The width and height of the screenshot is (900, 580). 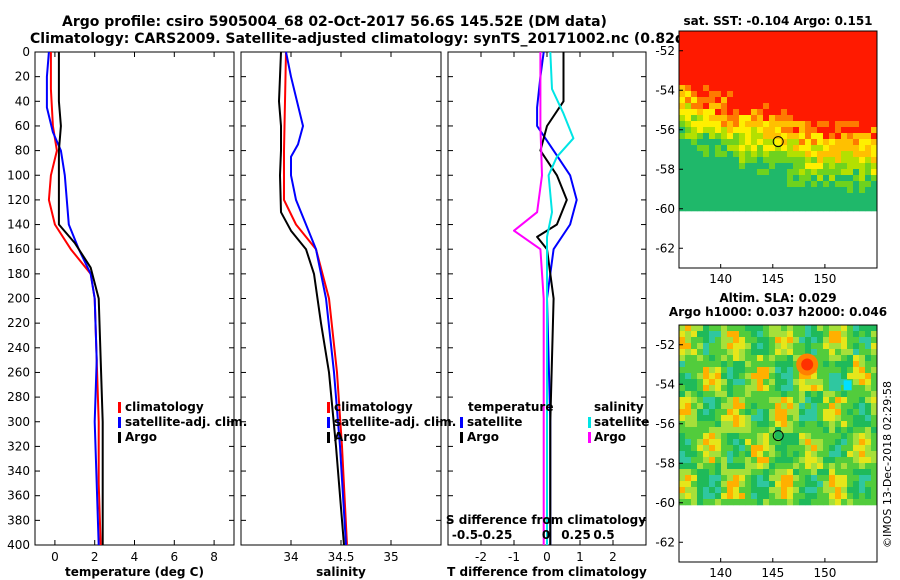 What do you see at coordinates (18, 545) in the screenshot?
I see `temperature-ytick-label: 400` at bounding box center [18, 545].